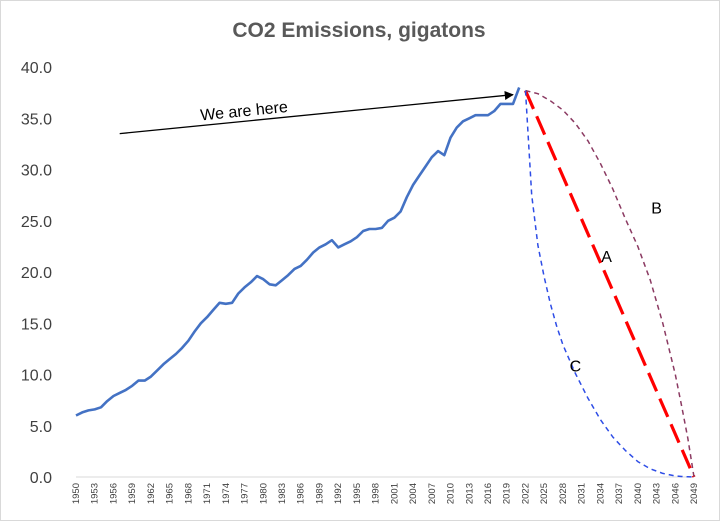 The height and width of the screenshot is (521, 720). What do you see at coordinates (563, 493) in the screenshot?
I see `x-tick-label: 2028` at bounding box center [563, 493].